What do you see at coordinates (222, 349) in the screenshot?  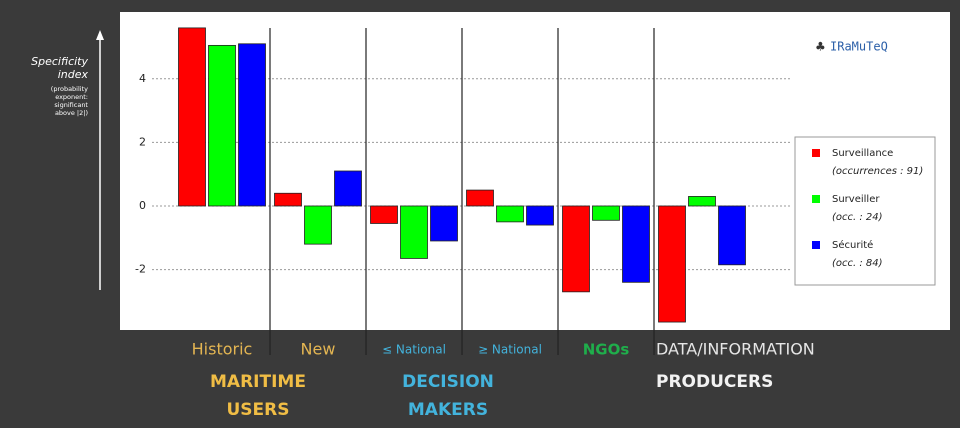 I see `x-tick-label: Historic` at bounding box center [222, 349].